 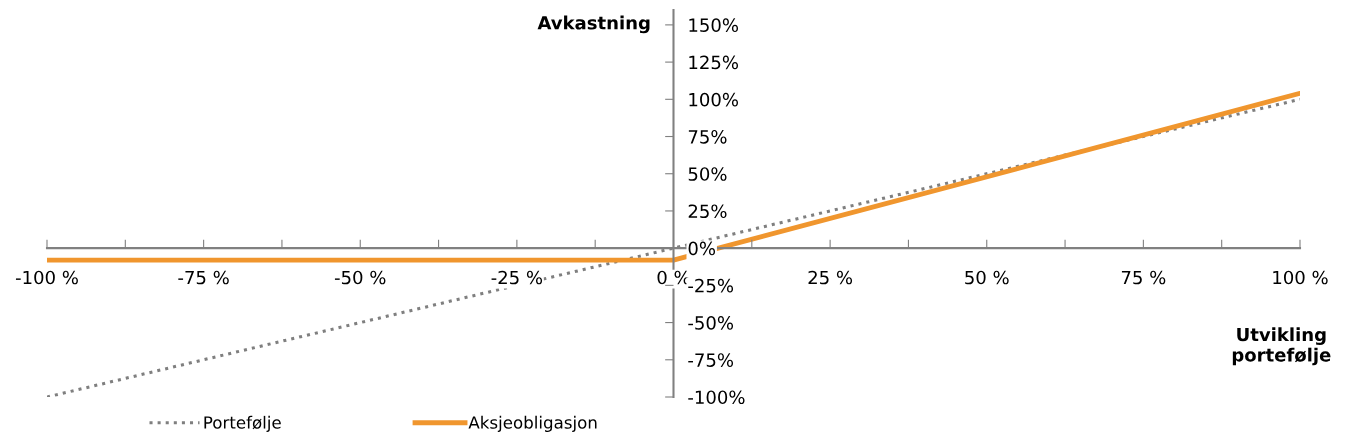 I want to click on legend-label: Aksjeobligasjon, so click(x=532, y=423).